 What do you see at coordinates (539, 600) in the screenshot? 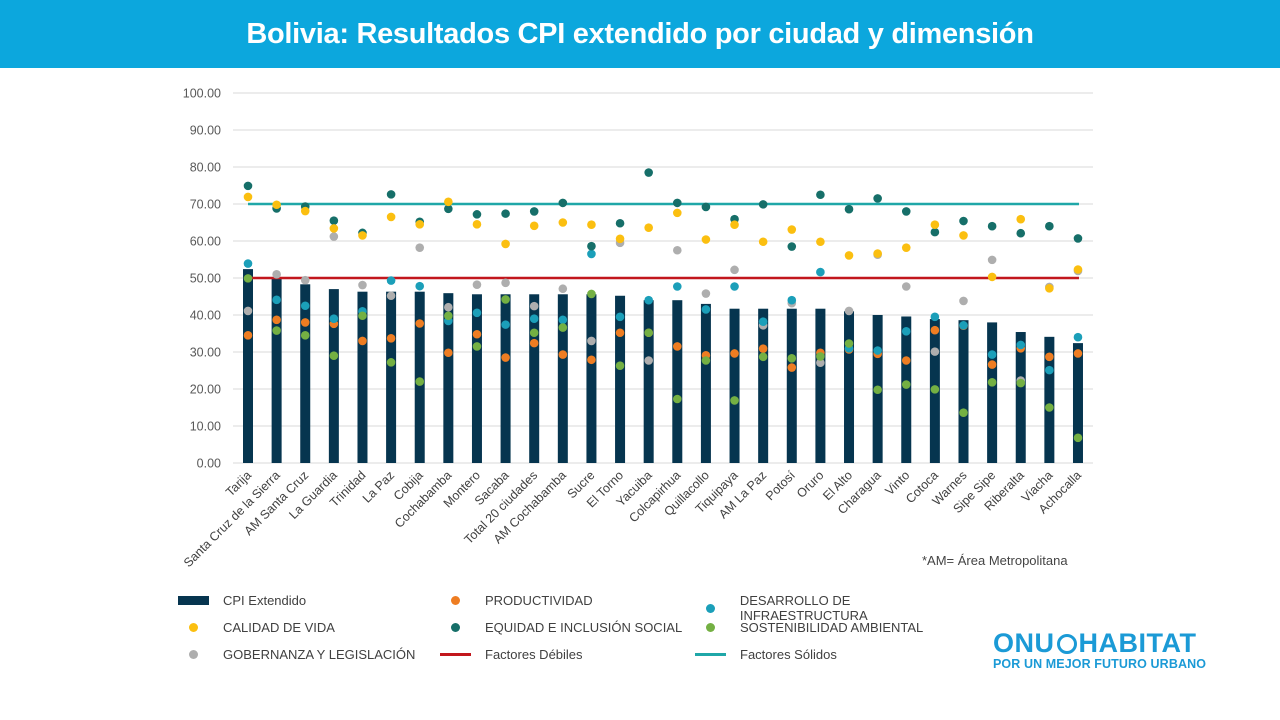
I see `legend-label: PRODUCTIVIDAD` at bounding box center [539, 600].